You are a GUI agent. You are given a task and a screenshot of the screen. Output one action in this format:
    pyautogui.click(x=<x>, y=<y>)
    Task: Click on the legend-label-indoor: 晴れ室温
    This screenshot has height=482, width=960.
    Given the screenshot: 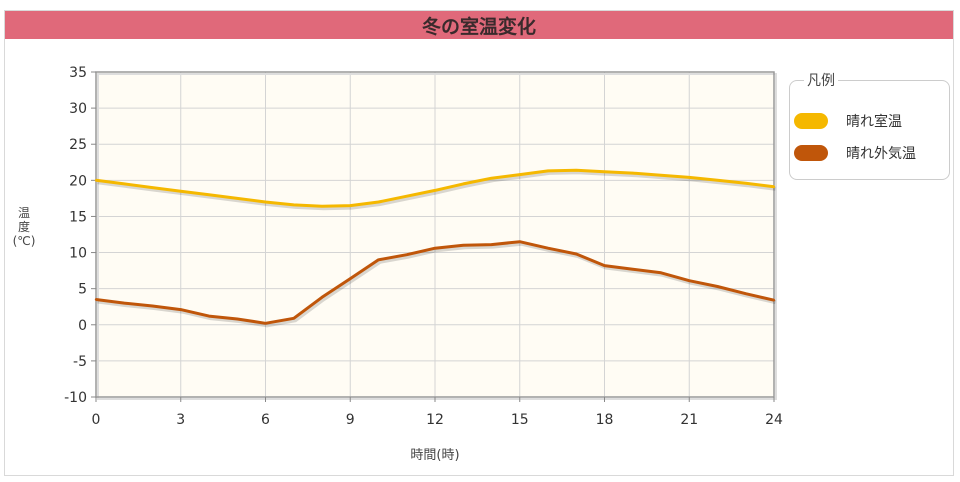 What is the action you would take?
    pyautogui.click(x=874, y=122)
    